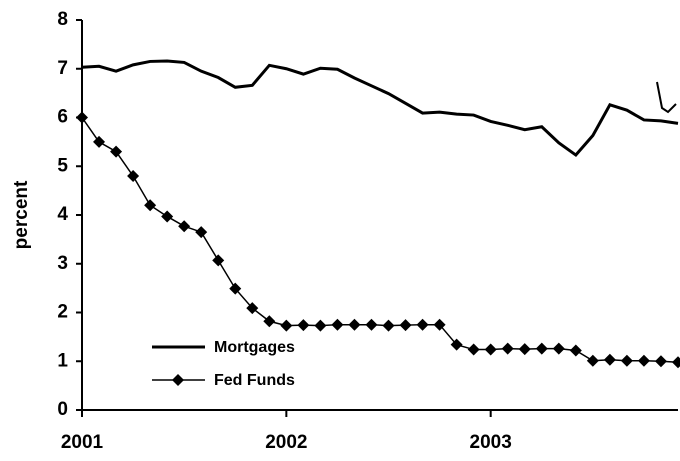 Image resolution: width=680 pixels, height=461 pixels. What do you see at coordinates (62, 312) in the screenshot?
I see `y-tick-label: 2` at bounding box center [62, 312].